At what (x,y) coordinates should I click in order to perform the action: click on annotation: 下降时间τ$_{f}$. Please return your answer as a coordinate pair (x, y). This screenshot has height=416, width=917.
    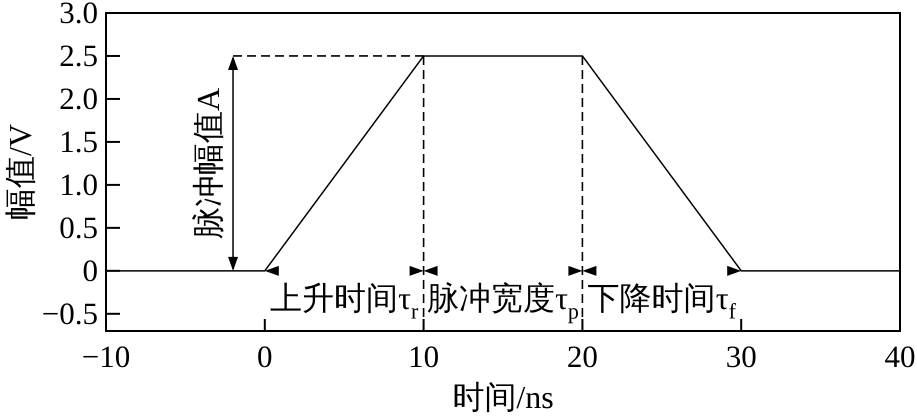
    Looking at the image, I should click on (662, 302).